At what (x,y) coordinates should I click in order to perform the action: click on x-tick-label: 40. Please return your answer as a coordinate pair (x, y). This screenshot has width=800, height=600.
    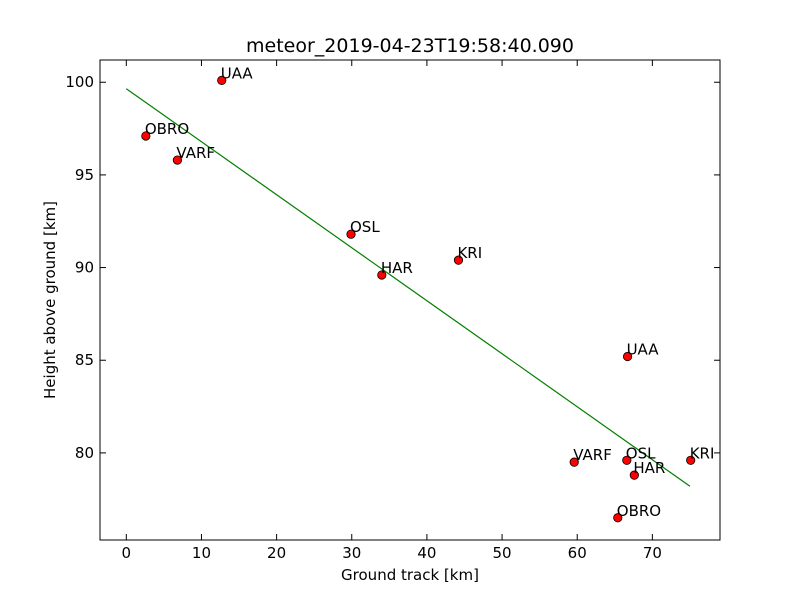
    Looking at the image, I should click on (426, 553).